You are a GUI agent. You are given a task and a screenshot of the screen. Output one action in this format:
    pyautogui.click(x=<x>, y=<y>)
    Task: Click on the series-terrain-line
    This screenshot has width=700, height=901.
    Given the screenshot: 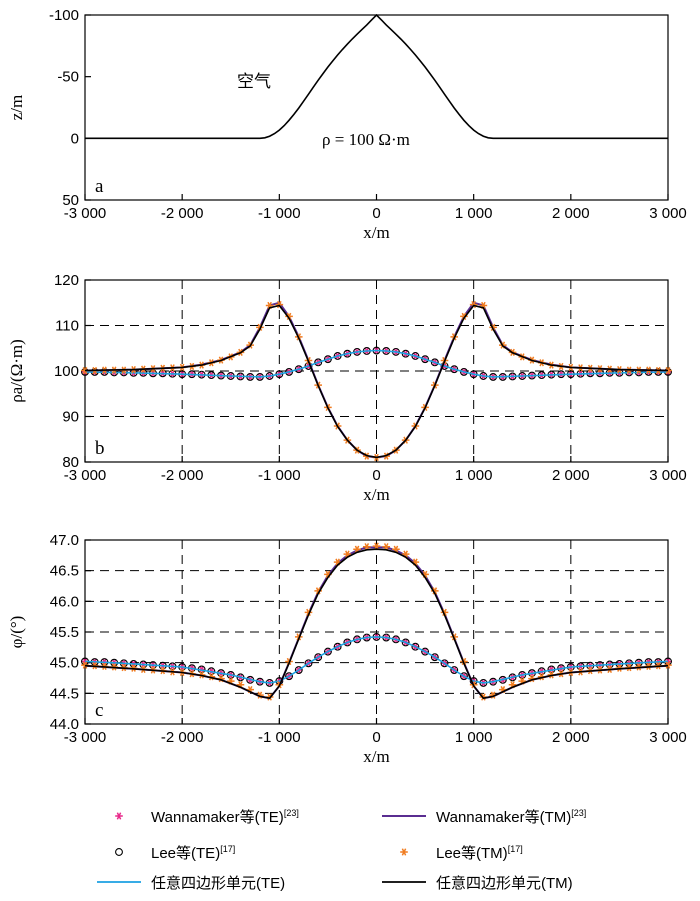 What is the action you would take?
    pyautogui.click(x=376, y=76)
    